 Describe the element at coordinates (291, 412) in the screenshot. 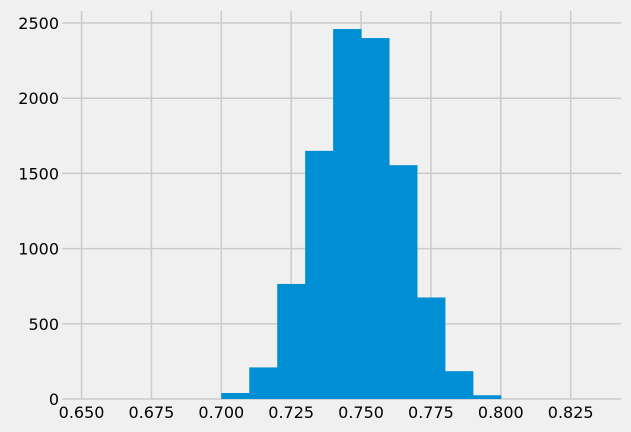

I see `x-tick-label: 0.725` at that location.